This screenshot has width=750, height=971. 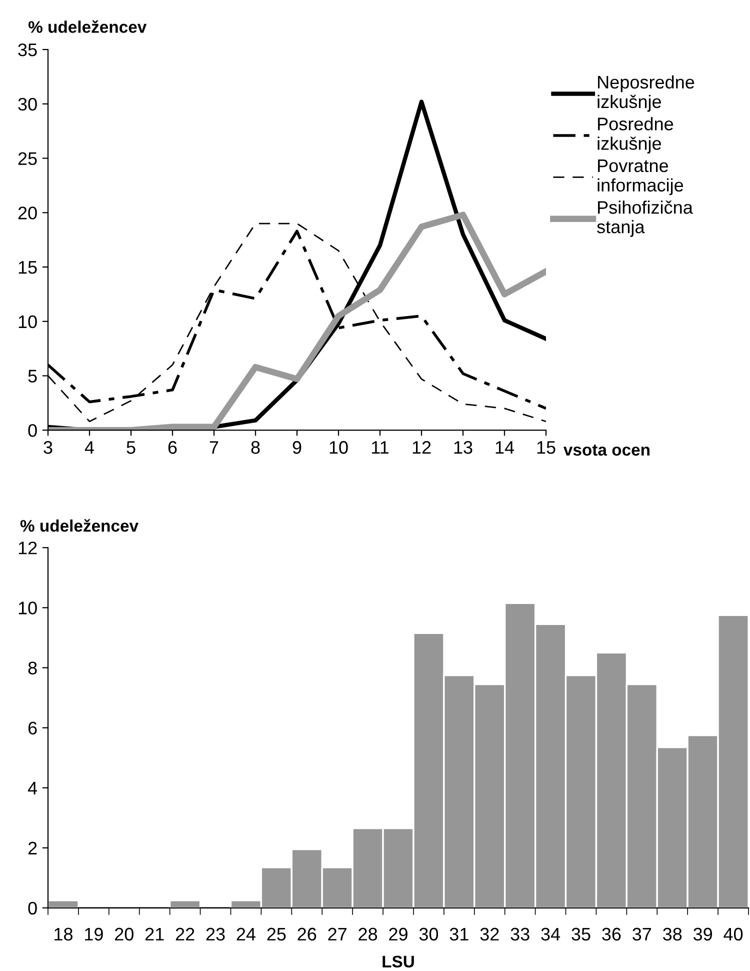 I want to click on y-tick-label: 30, so click(x=27, y=104).